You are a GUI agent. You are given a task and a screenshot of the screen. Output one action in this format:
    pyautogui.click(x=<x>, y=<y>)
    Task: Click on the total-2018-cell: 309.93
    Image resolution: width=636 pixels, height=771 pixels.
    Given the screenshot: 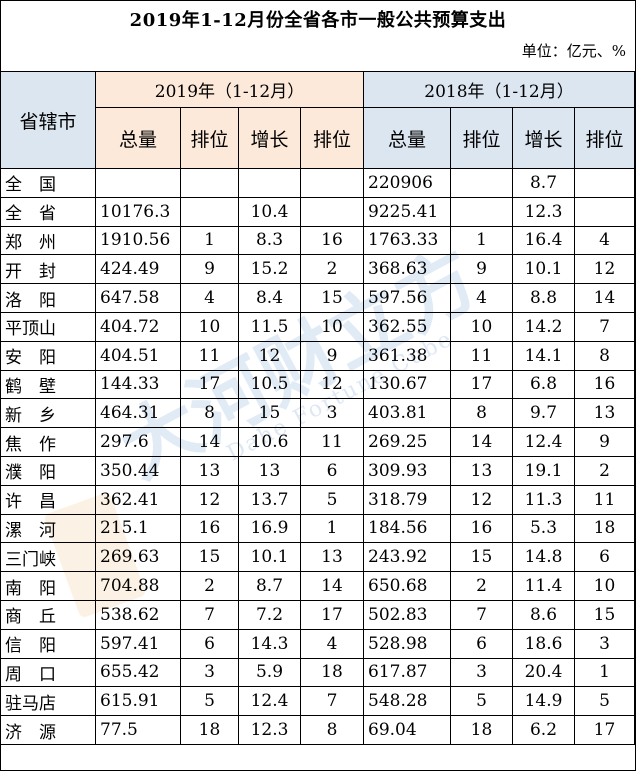 What is the action you would take?
    pyautogui.click(x=407, y=470)
    